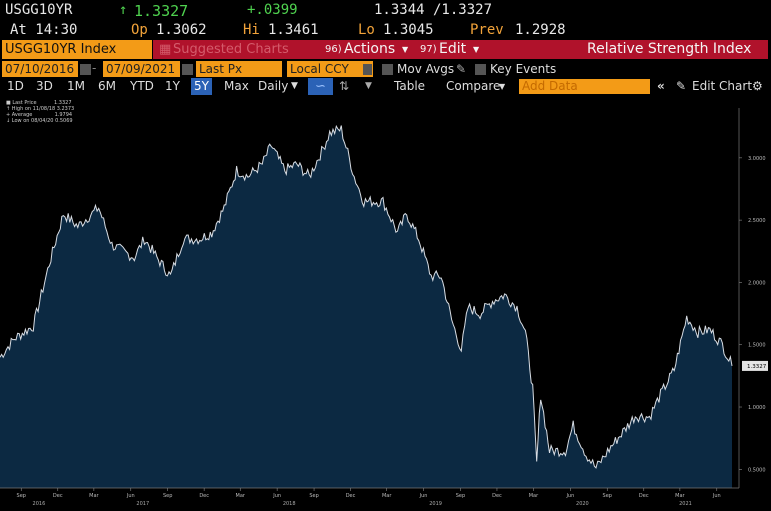  Describe the element at coordinates (433, 10) in the screenshot. I see `bid-ask: 1.3344 /1.3327` at that location.